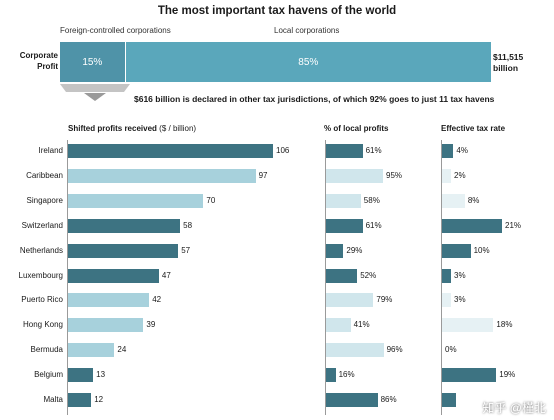 Image resolution: width=554 pixels, height=420 pixels. What do you see at coordinates (453, 200) in the screenshot?
I see `bar-effective-tax-rate-singapore` at bounding box center [453, 200].